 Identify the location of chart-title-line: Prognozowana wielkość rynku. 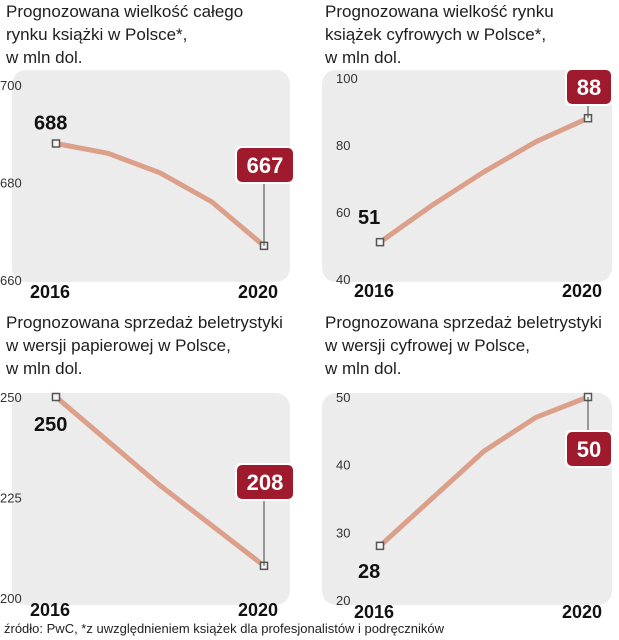
(439, 11).